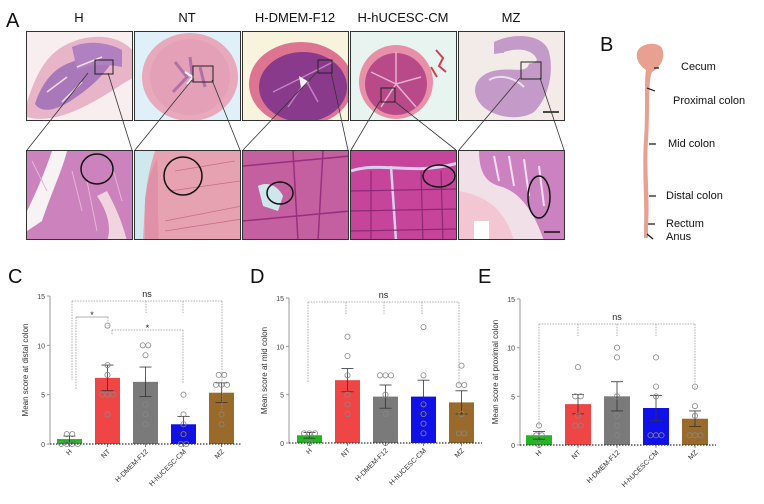 The height and width of the screenshot is (504, 764). Describe the element at coordinates (25, 370) in the screenshot. I see `y-axis-label: Mean score at distal colon` at that location.